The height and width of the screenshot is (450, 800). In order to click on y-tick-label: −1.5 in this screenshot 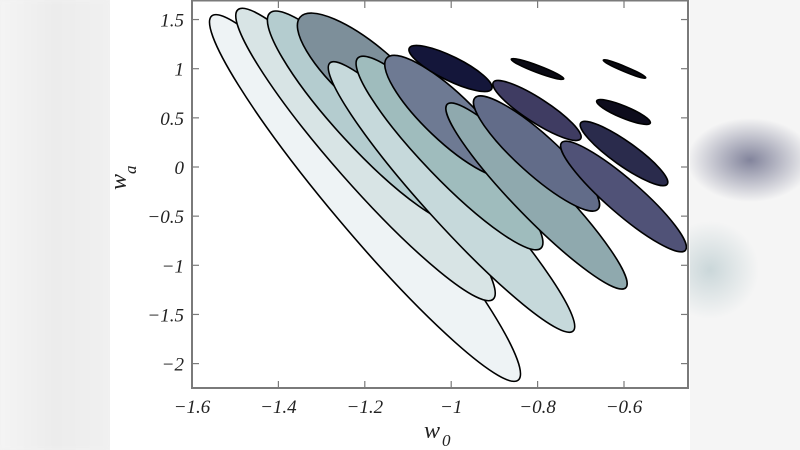, I will do `click(165, 315)`.